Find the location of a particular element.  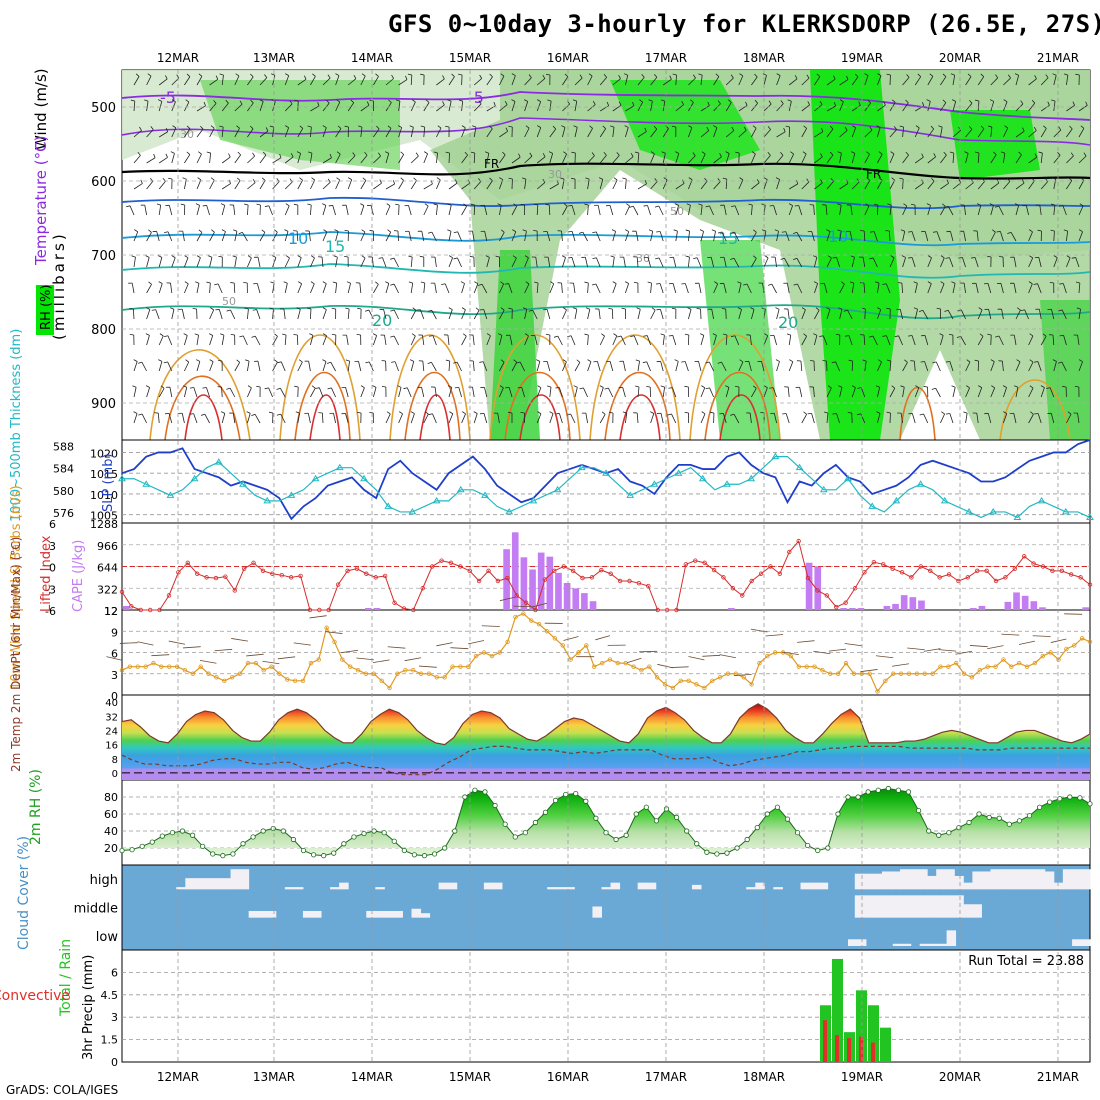

precip-convective-bar is located at coordinates (861, 1049).